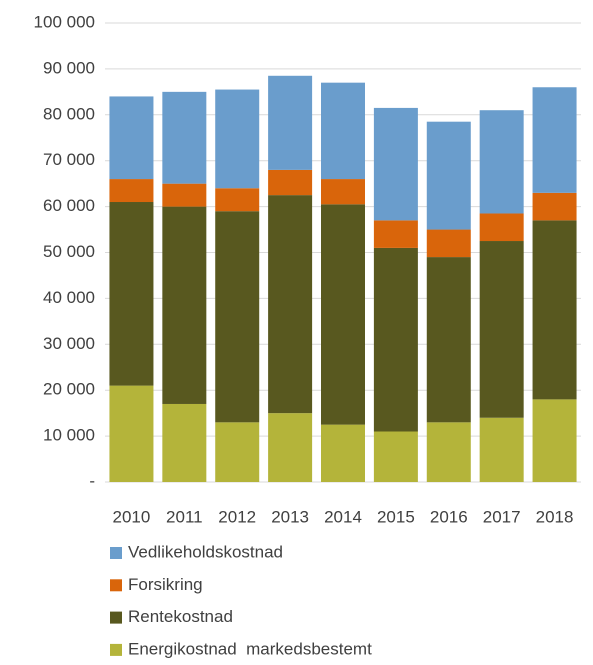 This screenshot has height=665, width=593. I want to click on y-tick-label: 100 000, so click(64, 21).